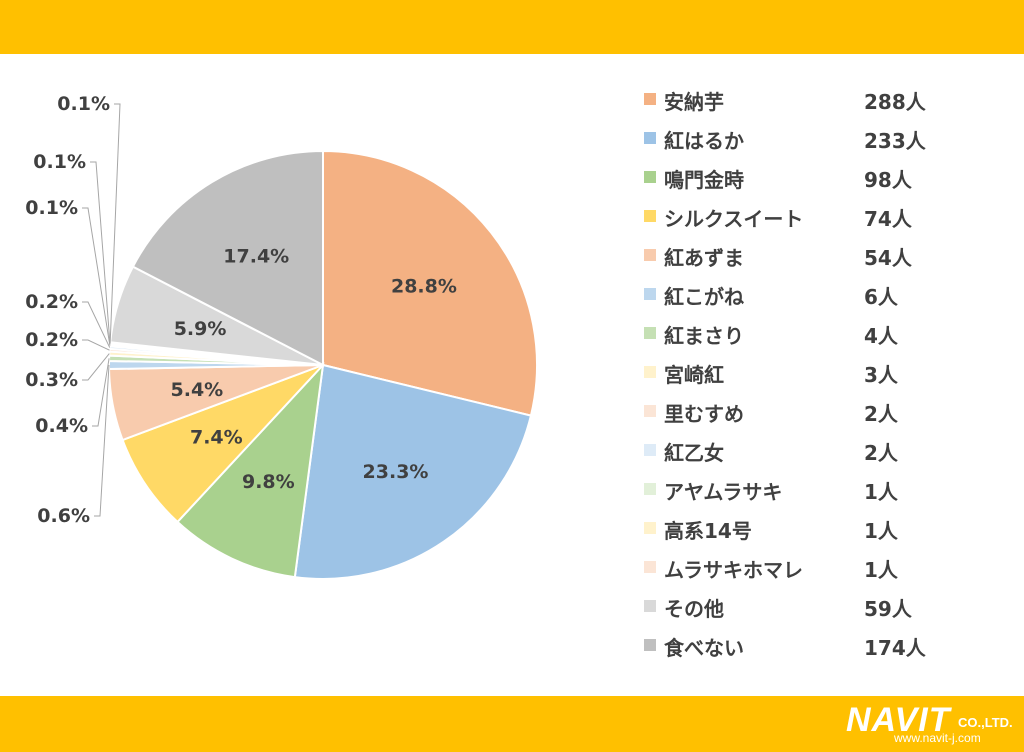 This screenshot has width=1024, height=752. I want to click on legend-count: 59人, so click(888, 609).